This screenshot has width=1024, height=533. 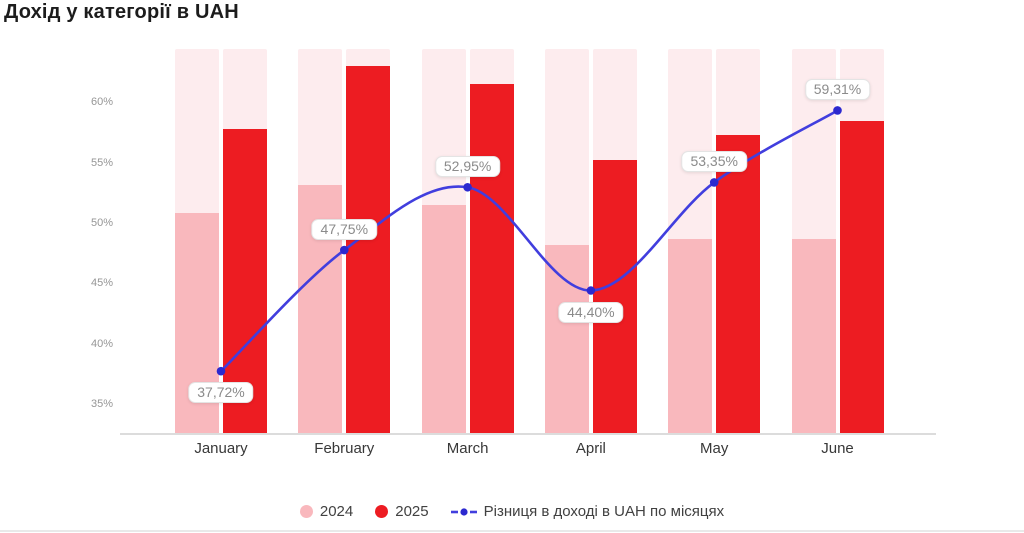 I want to click on line-point-january, so click(x=221, y=371).